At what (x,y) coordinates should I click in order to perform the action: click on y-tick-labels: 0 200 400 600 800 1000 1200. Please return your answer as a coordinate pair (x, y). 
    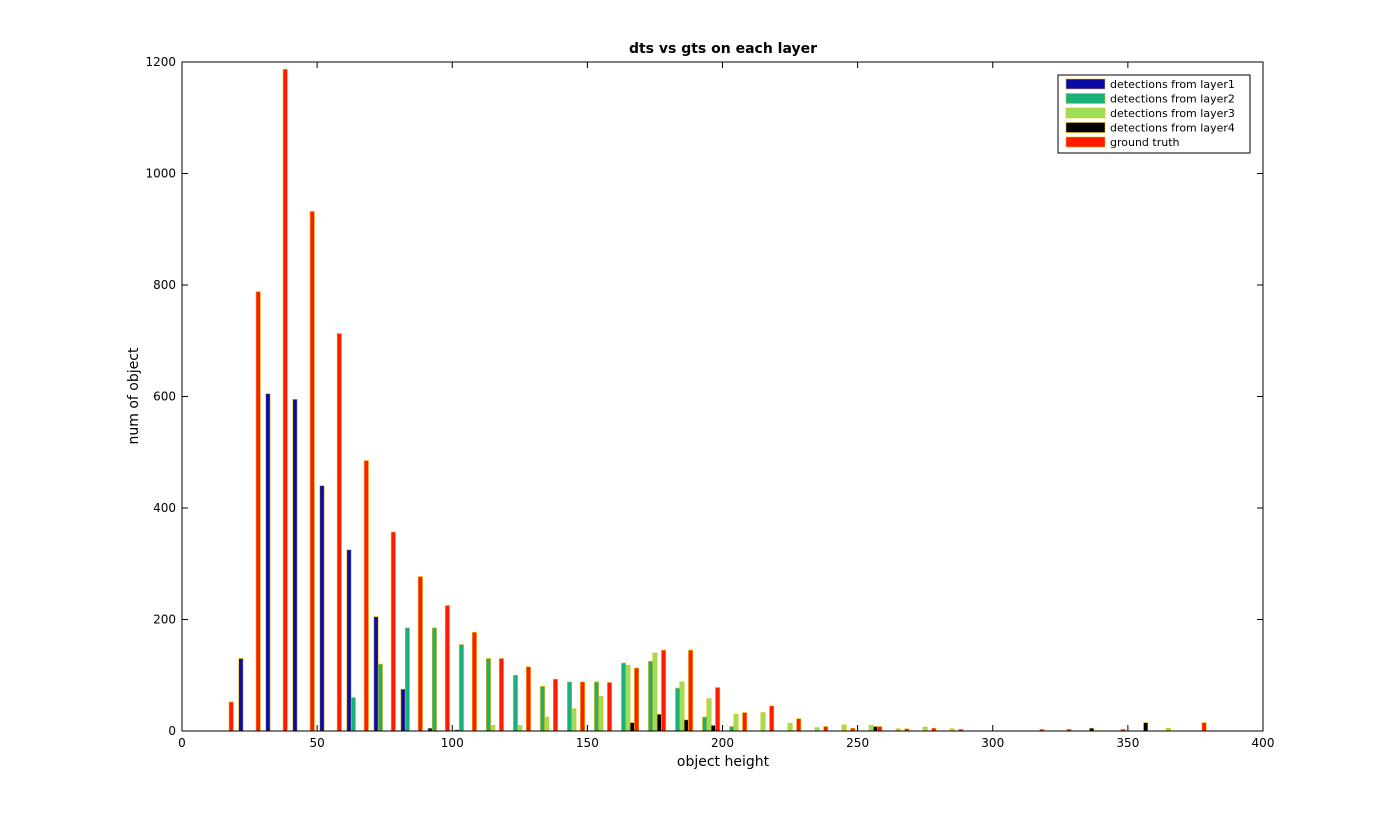
    Looking at the image, I should click on (160, 396).